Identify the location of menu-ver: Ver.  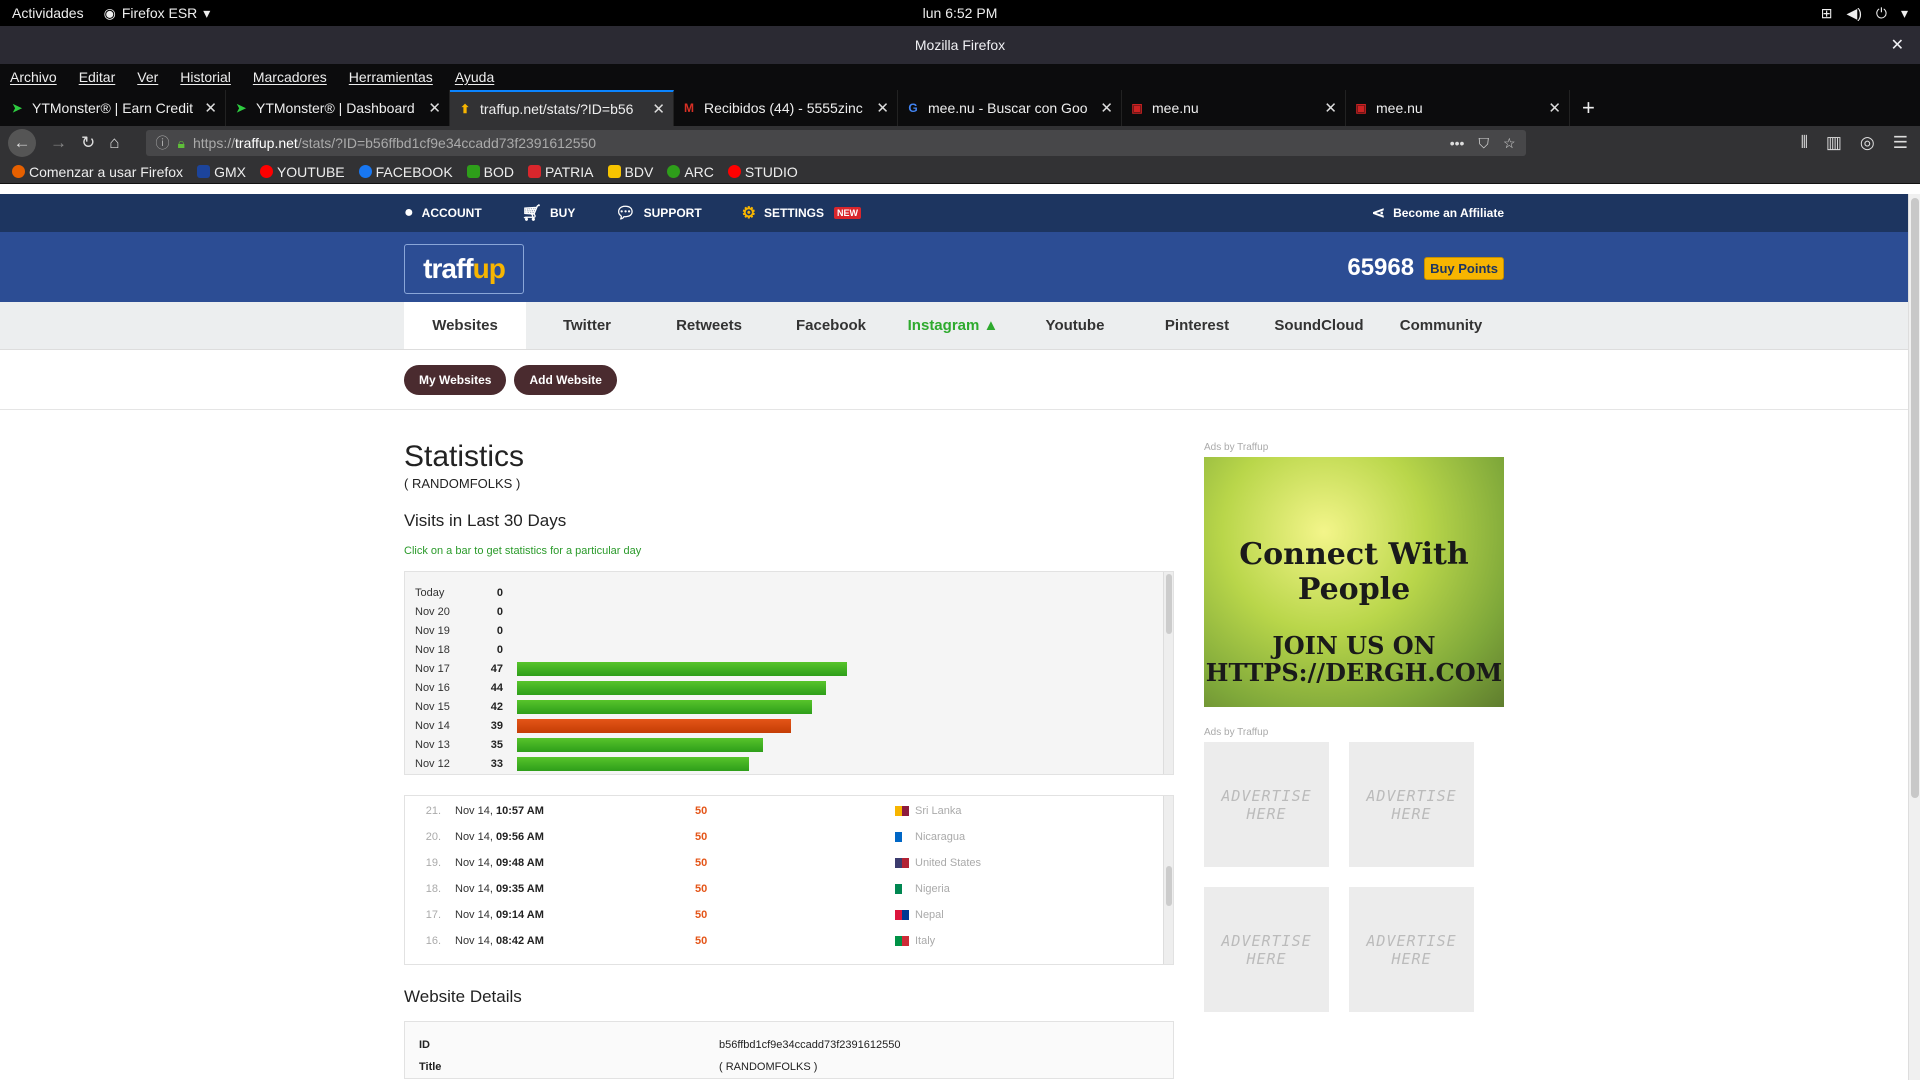
(148, 77).